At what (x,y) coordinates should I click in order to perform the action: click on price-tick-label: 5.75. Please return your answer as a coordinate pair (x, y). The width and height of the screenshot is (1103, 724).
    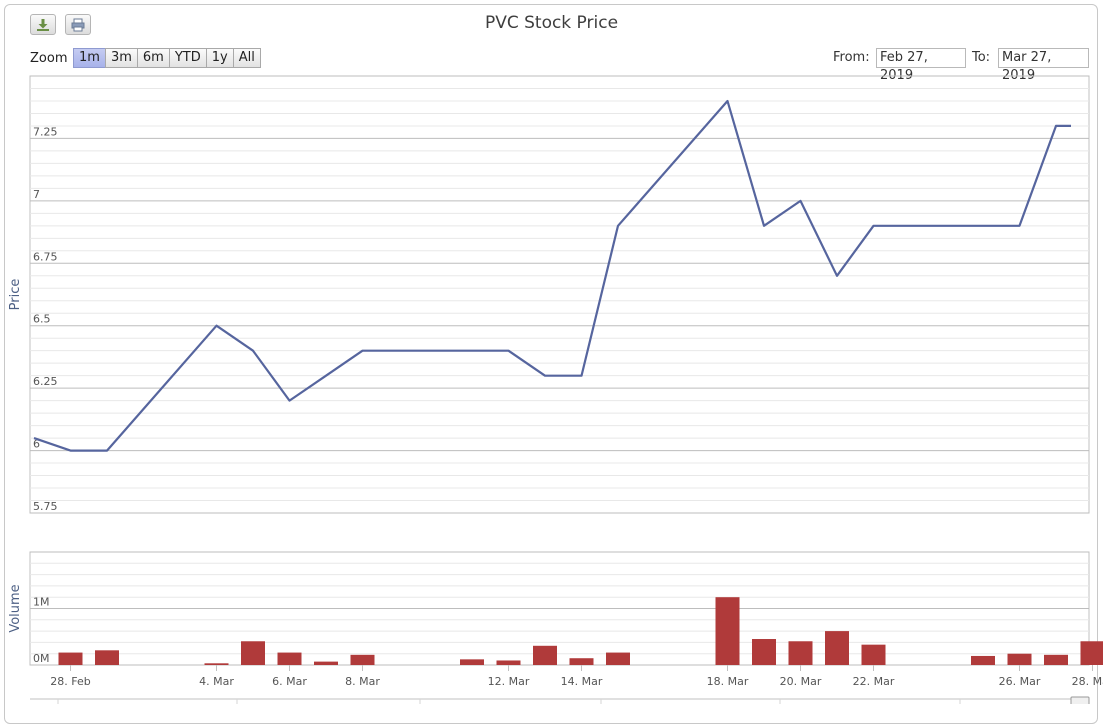
    Looking at the image, I should click on (45, 506).